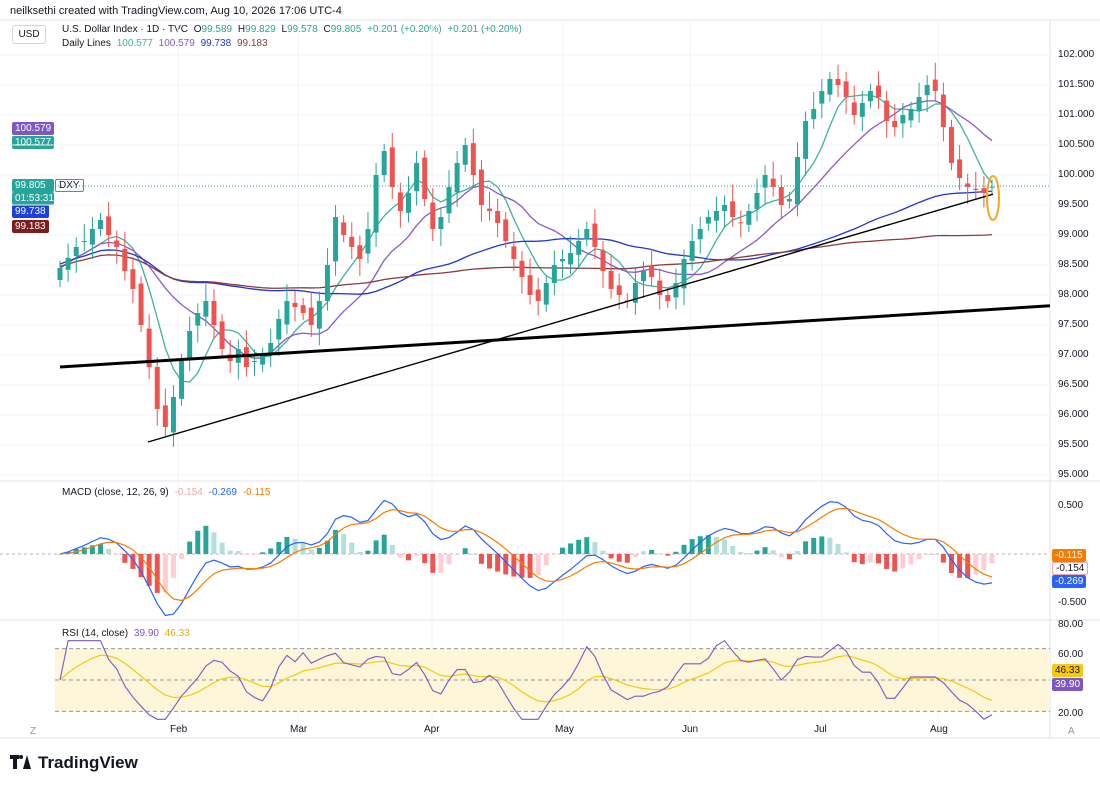 This screenshot has height=786, width=1100. What do you see at coordinates (1076, 114) in the screenshot?
I see `price-tick-label: 101.000` at bounding box center [1076, 114].